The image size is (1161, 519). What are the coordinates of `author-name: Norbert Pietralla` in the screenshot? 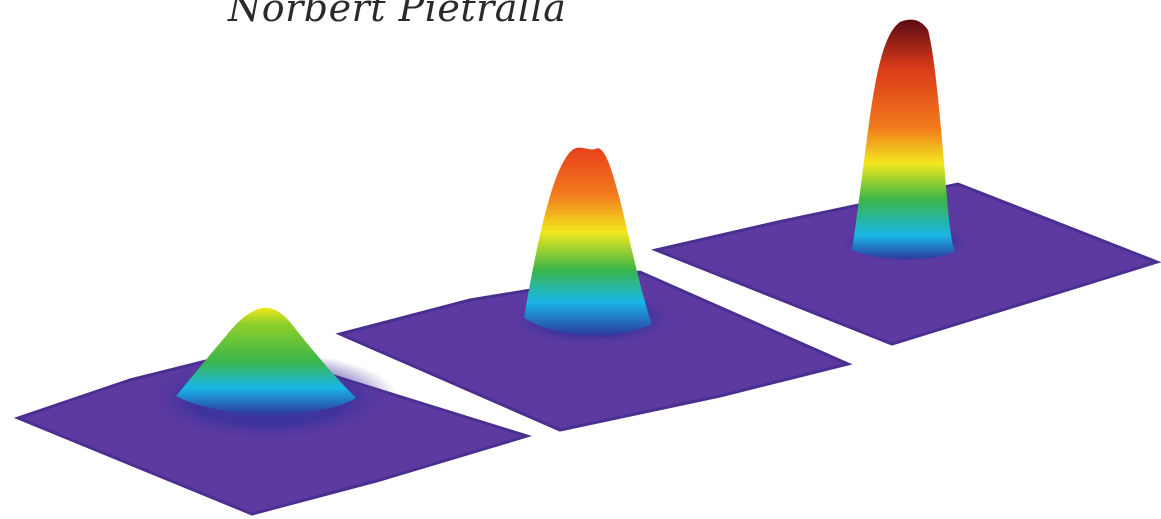 It's located at (397, 15).